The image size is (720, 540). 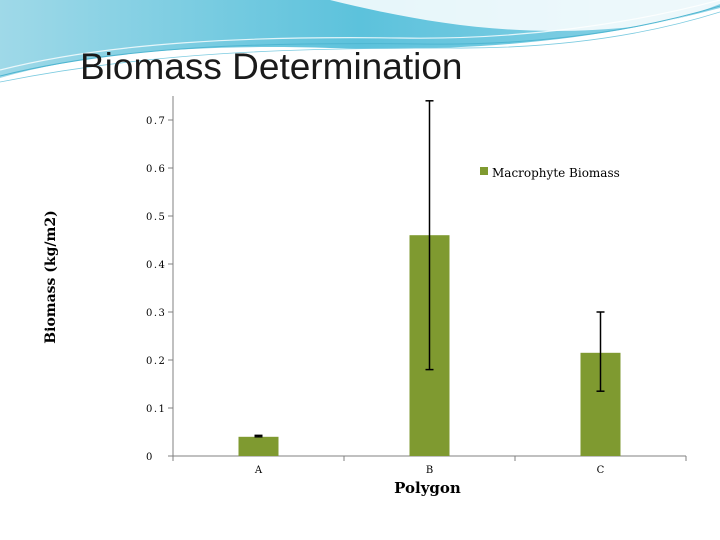 I want to click on y-axis-title: Biomass (kg/m2), so click(x=51, y=276).